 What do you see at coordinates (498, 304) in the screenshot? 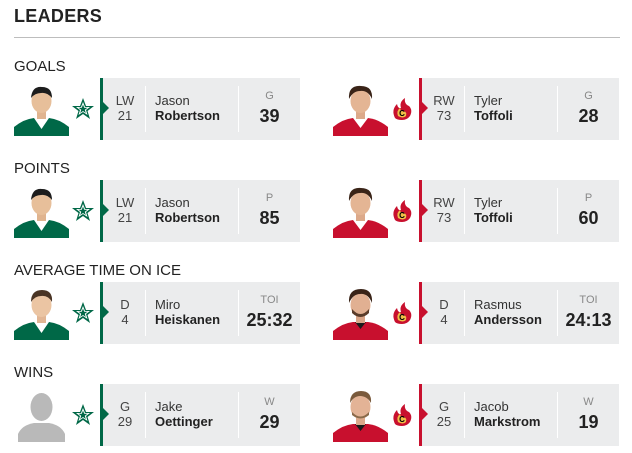
I see `player-first-name: Rasmus` at bounding box center [498, 304].